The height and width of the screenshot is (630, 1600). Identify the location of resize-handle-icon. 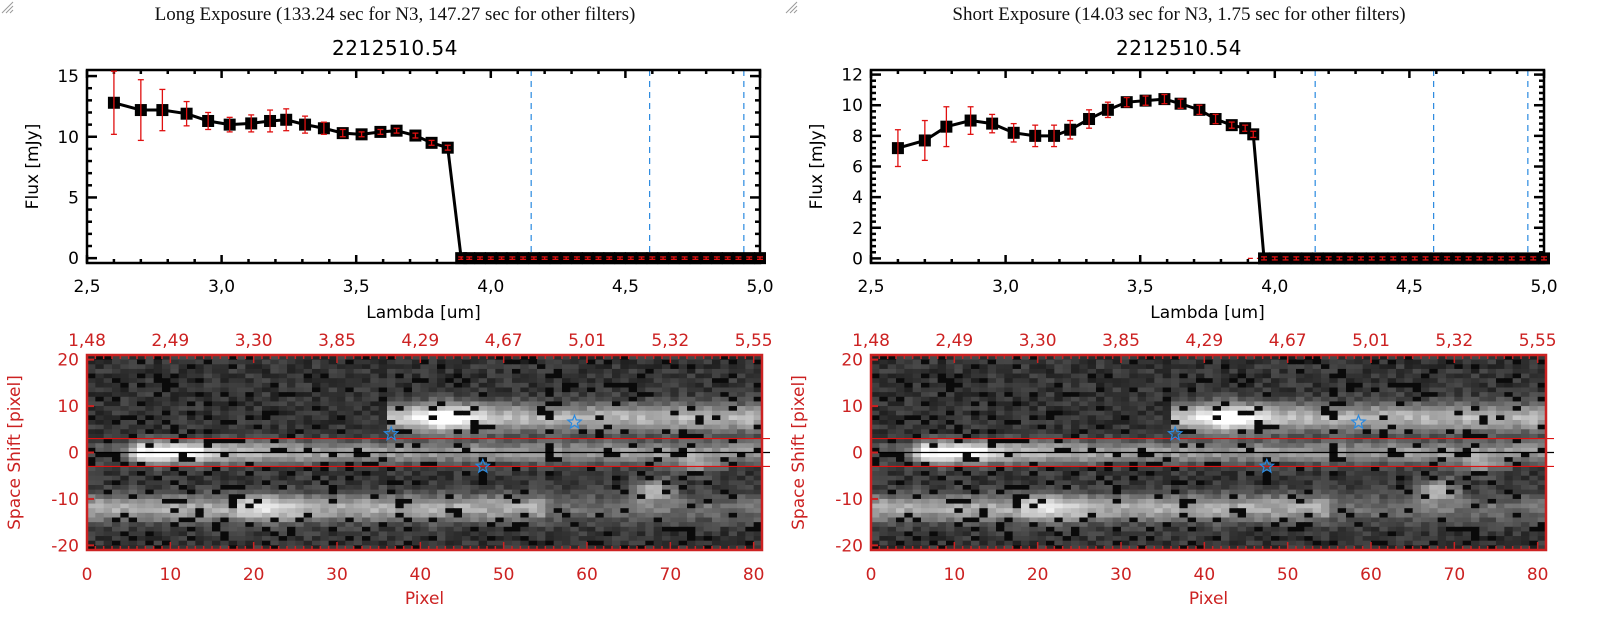
(7, 7).